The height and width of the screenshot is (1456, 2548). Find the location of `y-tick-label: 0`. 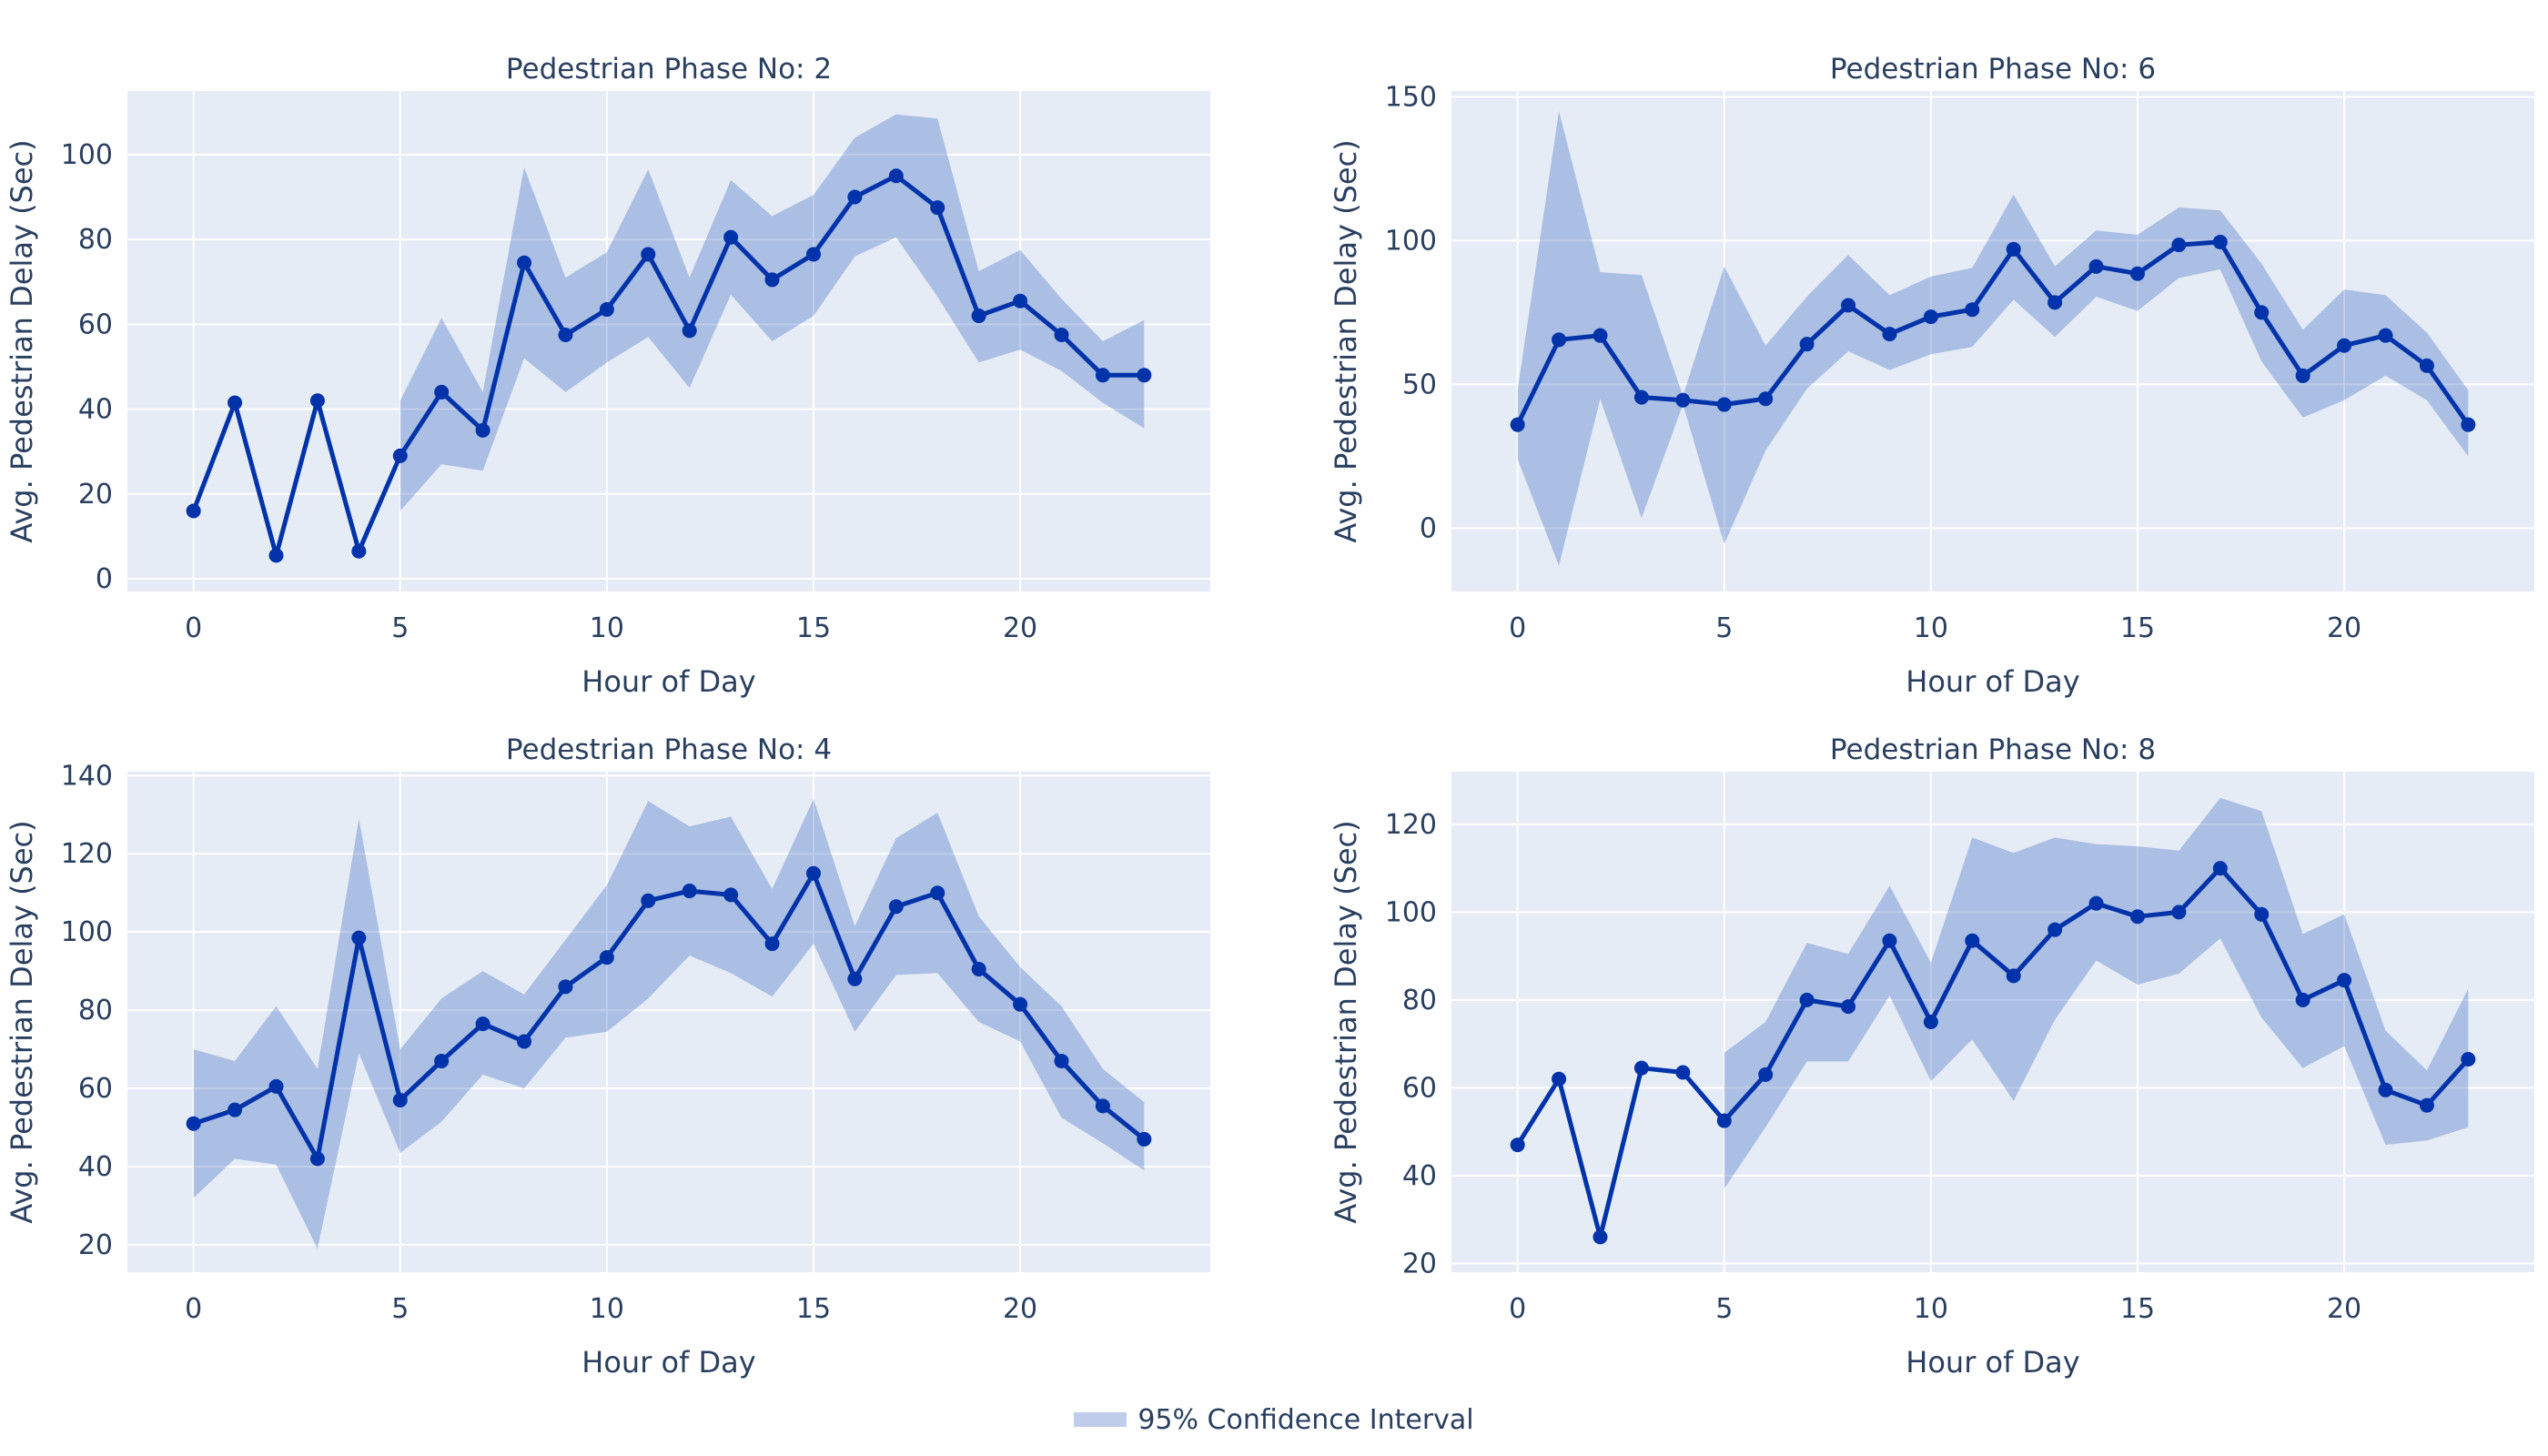

y-tick-label: 0 is located at coordinates (105, 579).